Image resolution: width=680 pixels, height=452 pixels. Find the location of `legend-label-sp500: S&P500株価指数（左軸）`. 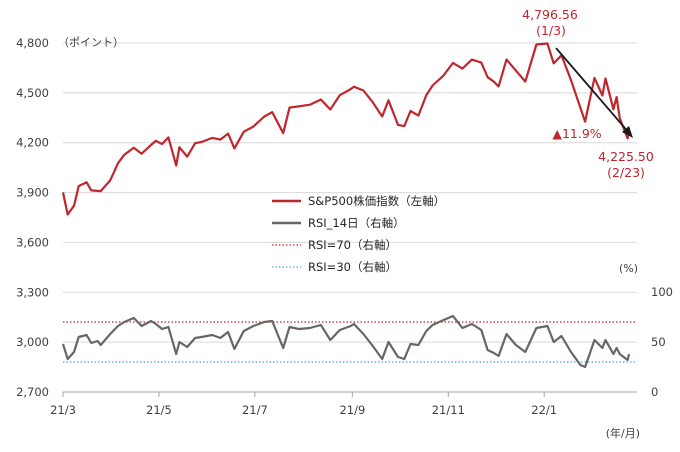

legend-label-sp500: S&P500株価指数（左軸） is located at coordinates (376, 201).